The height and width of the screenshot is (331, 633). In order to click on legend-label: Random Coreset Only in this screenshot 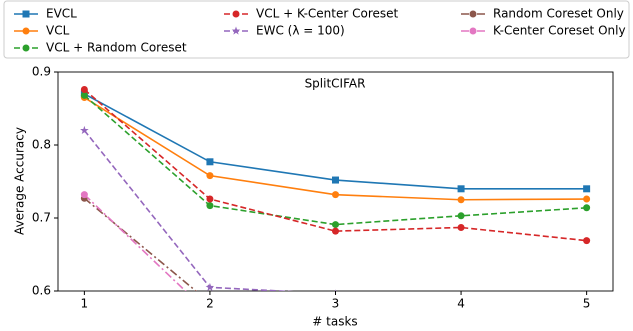, I will do `click(558, 14)`.